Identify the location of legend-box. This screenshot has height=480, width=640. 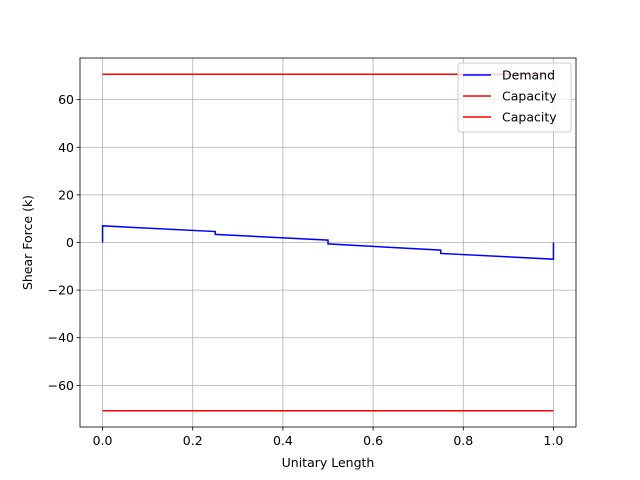
(514, 97).